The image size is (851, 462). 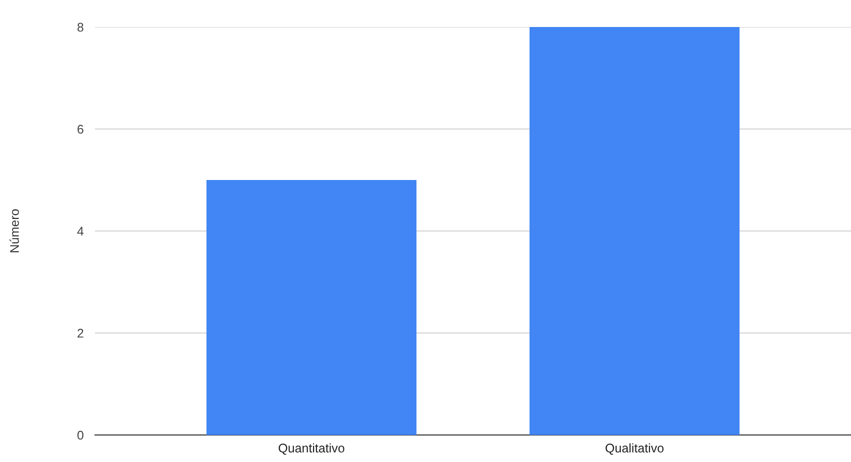 I want to click on y-tick-label: 4, so click(x=80, y=231).